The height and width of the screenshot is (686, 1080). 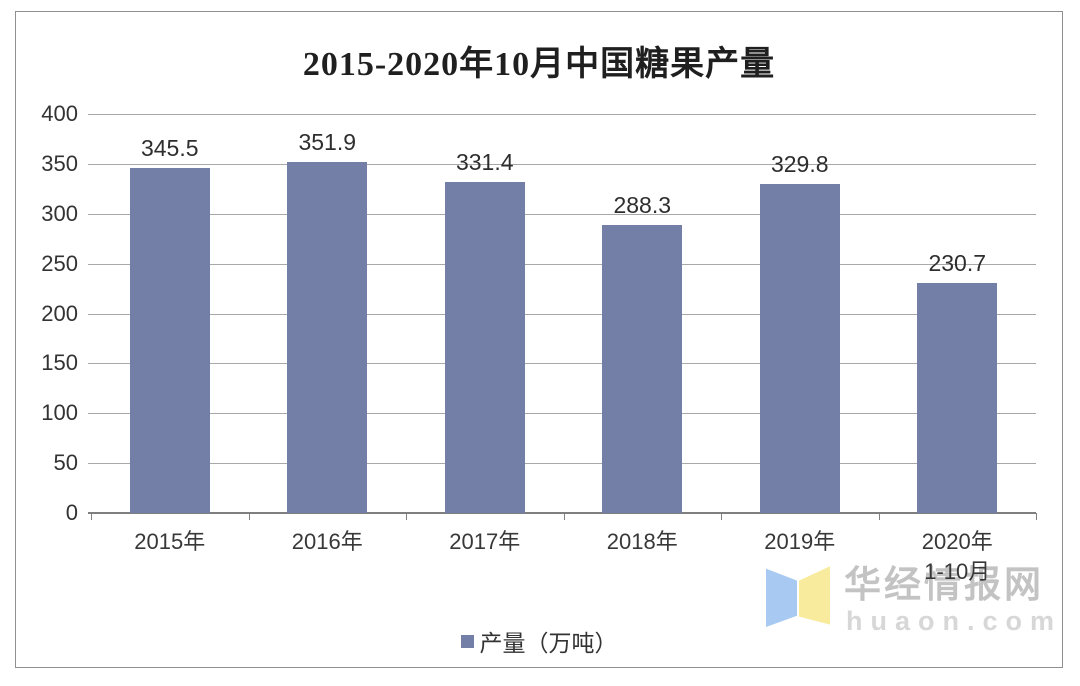 What do you see at coordinates (798, 599) in the screenshot?
I see `huaon-logo-icon` at bounding box center [798, 599].